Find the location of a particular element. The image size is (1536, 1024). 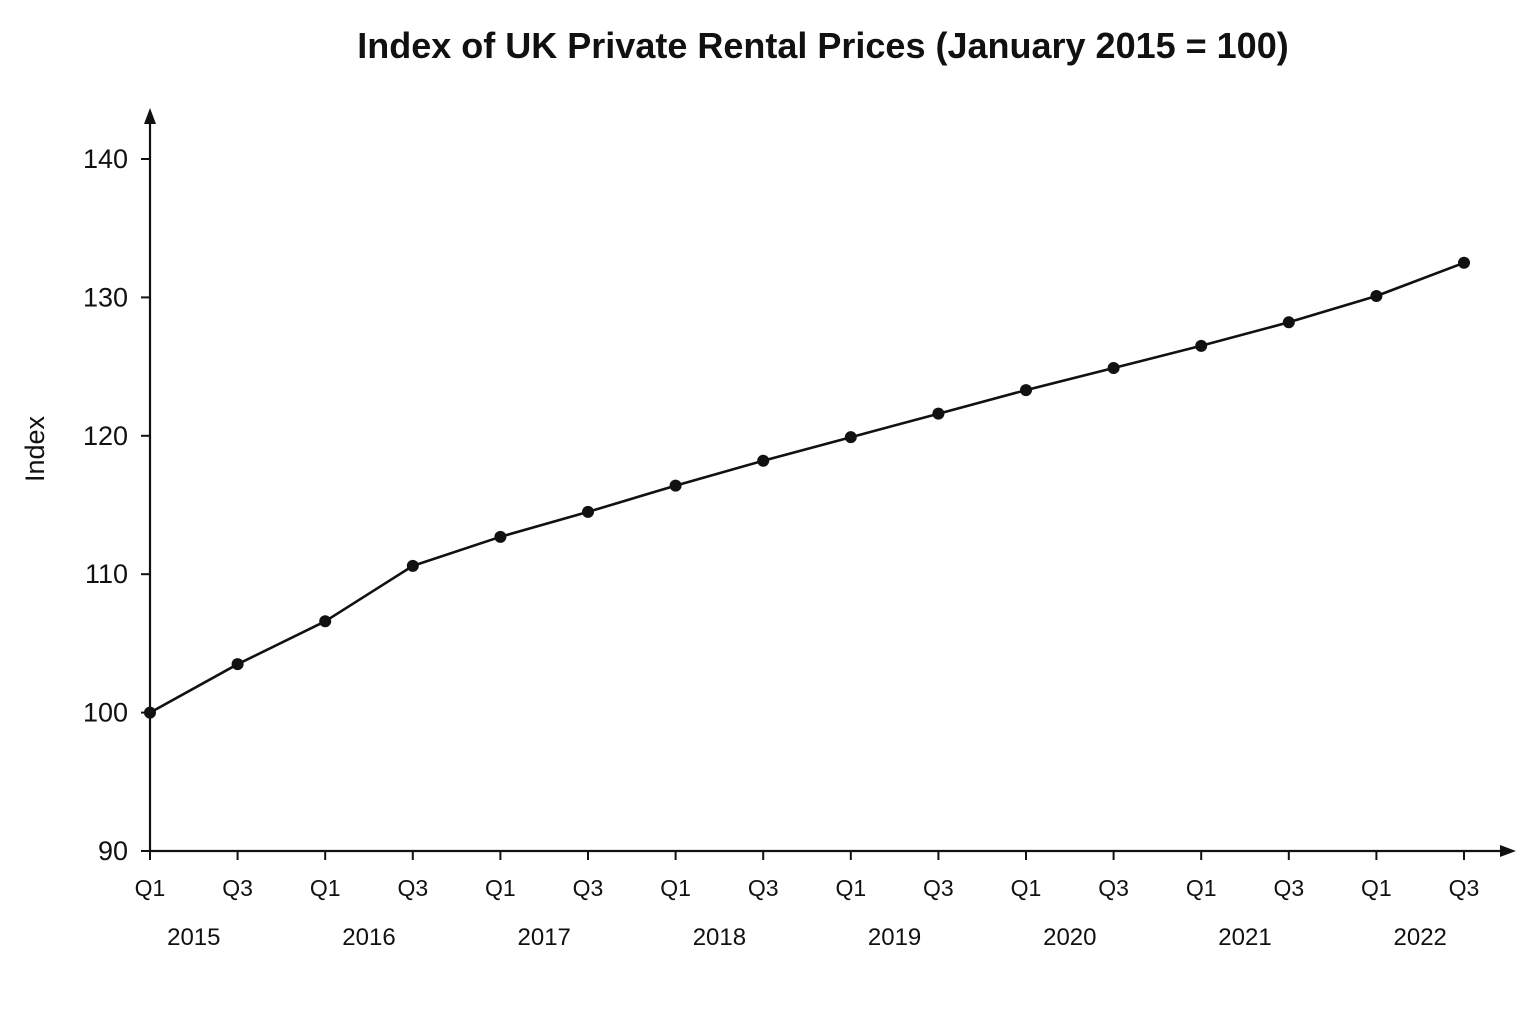

x-axis-year-labels: 2015 2016 2017 2018 2019 2020 2021 2022 is located at coordinates (807, 937).